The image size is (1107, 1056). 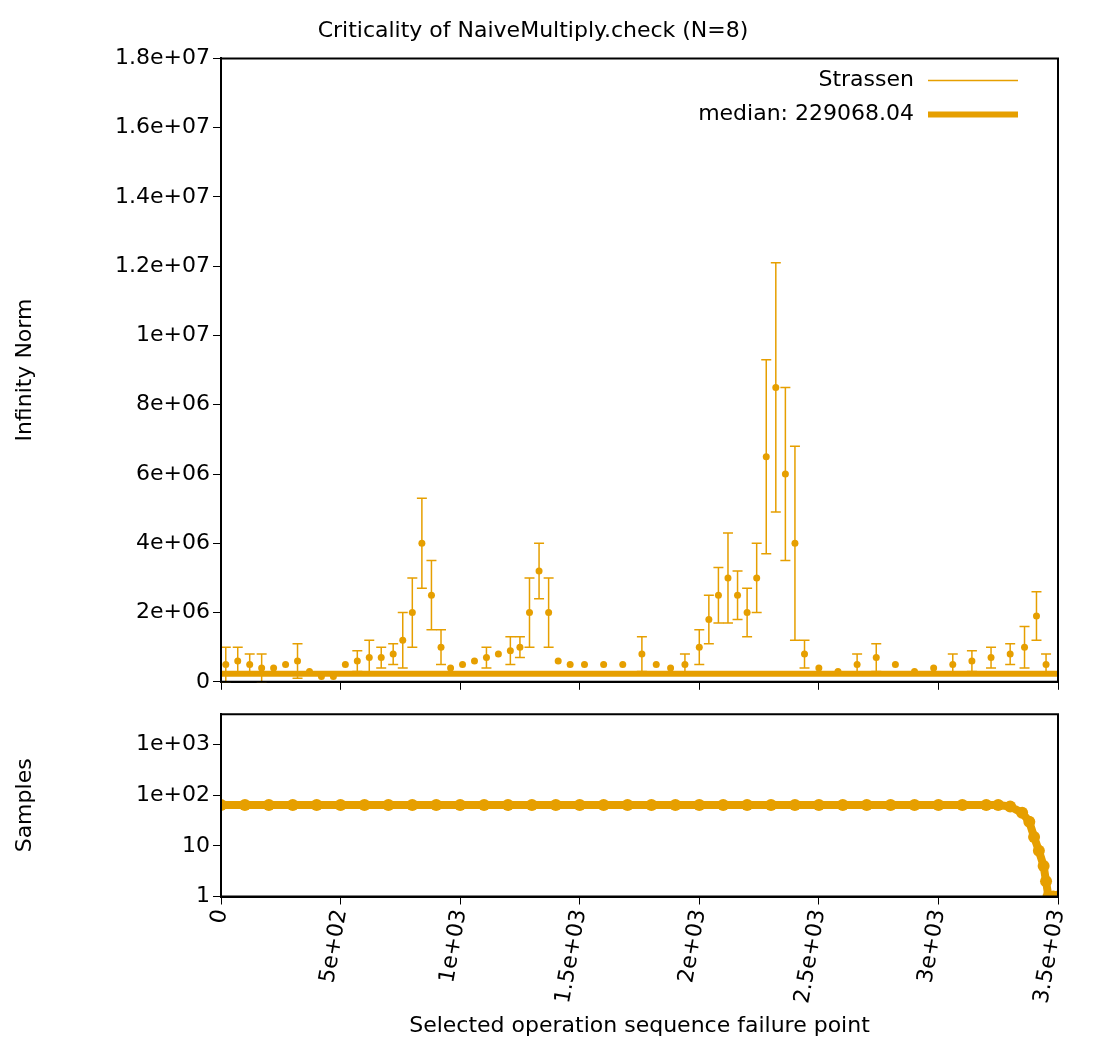 I want to click on y-axis-title: Infinity Norm, so click(x=23, y=370).